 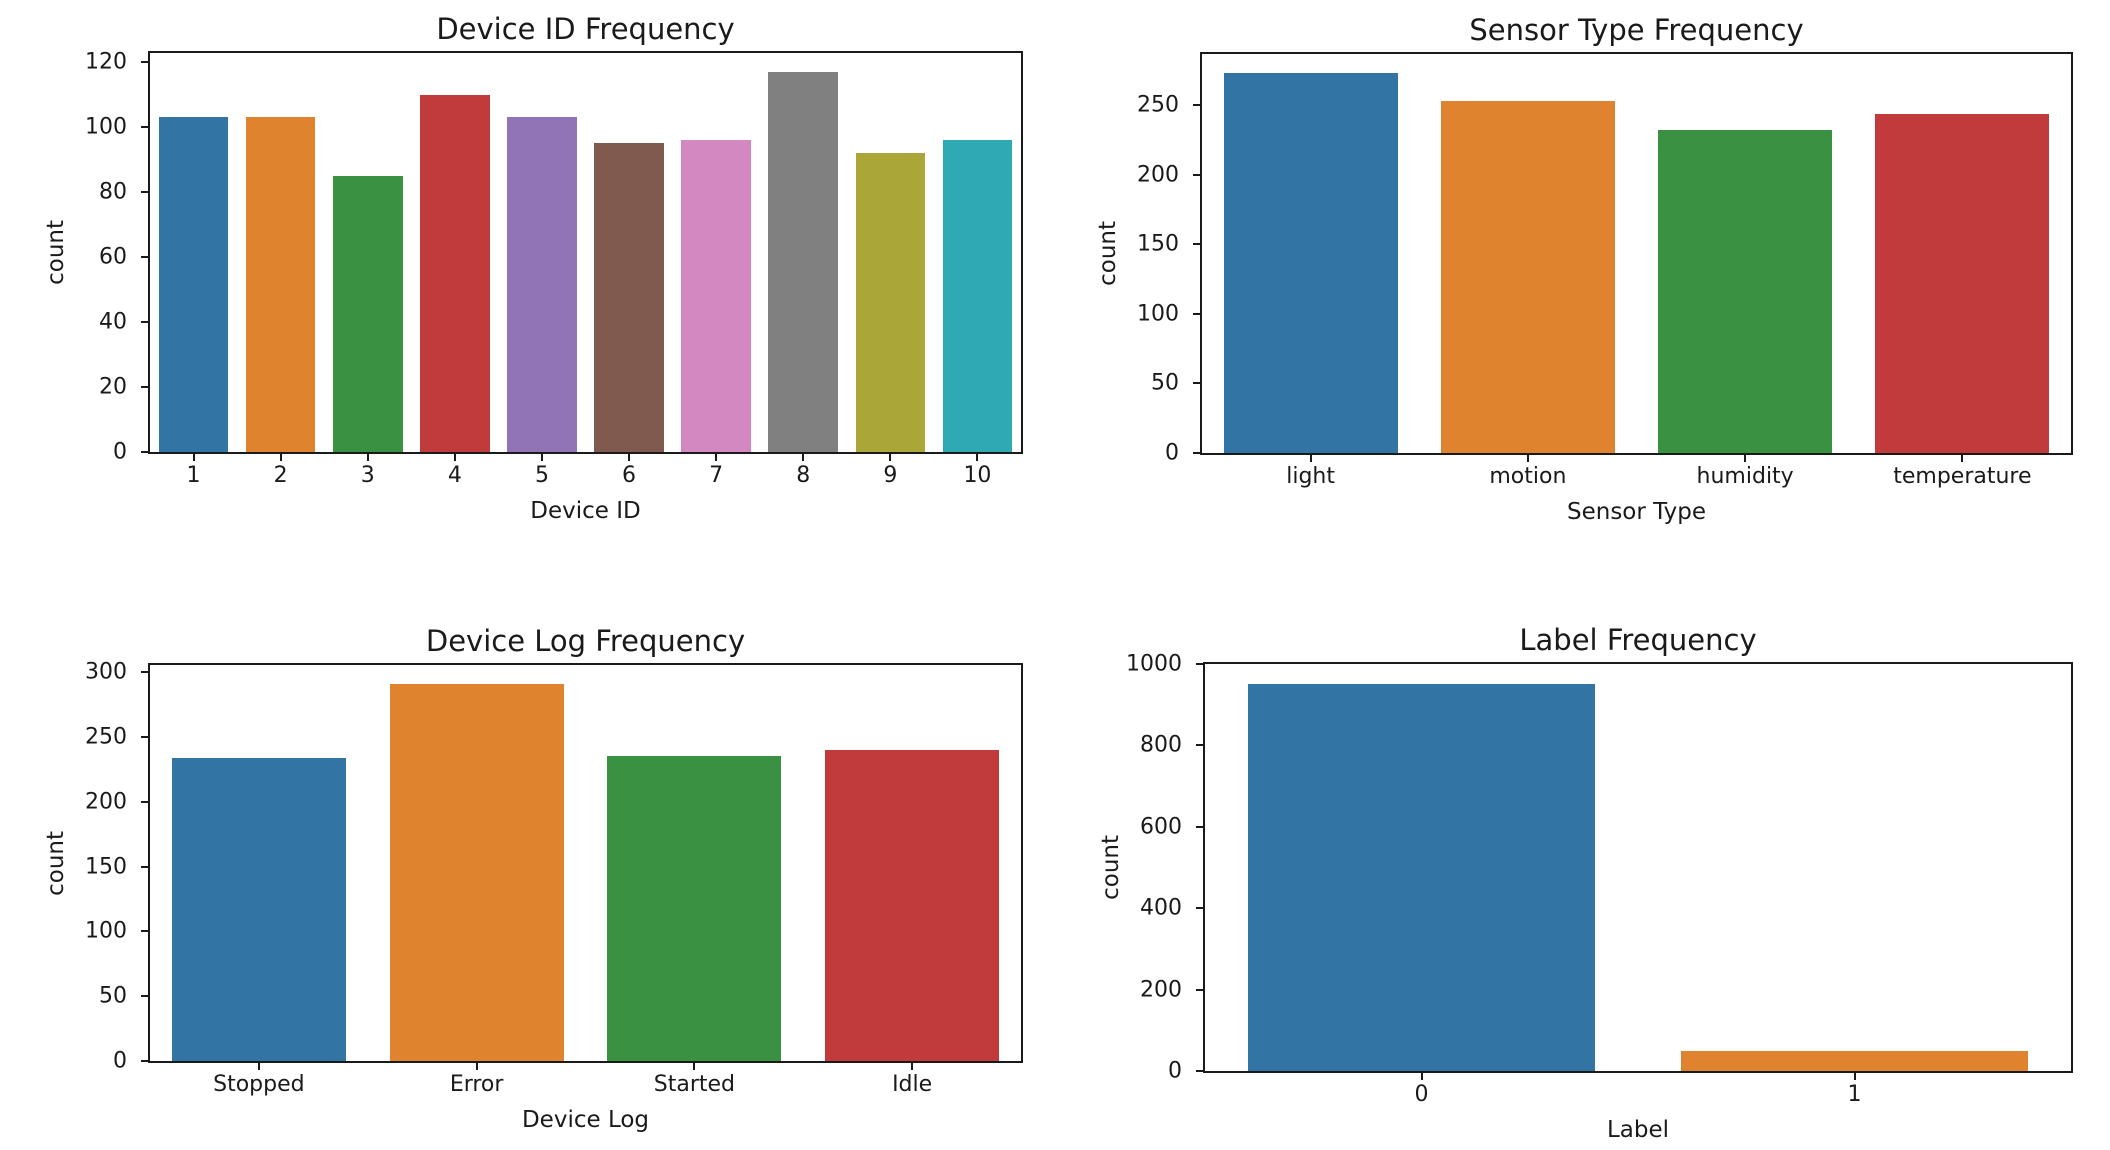 What do you see at coordinates (1636, 30) in the screenshot?
I see `chart-title: Sensor Type Frequency` at bounding box center [1636, 30].